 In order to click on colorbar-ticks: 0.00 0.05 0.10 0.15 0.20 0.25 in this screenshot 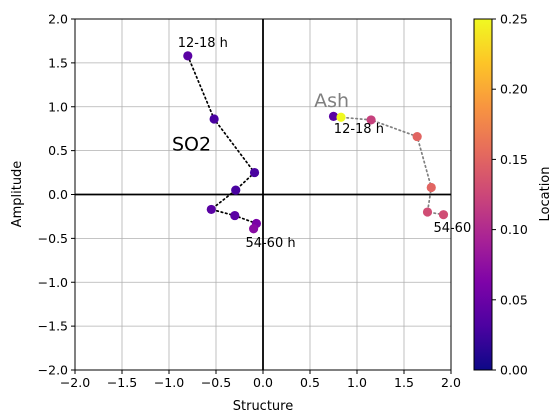, I will do `click(510, 195)`.